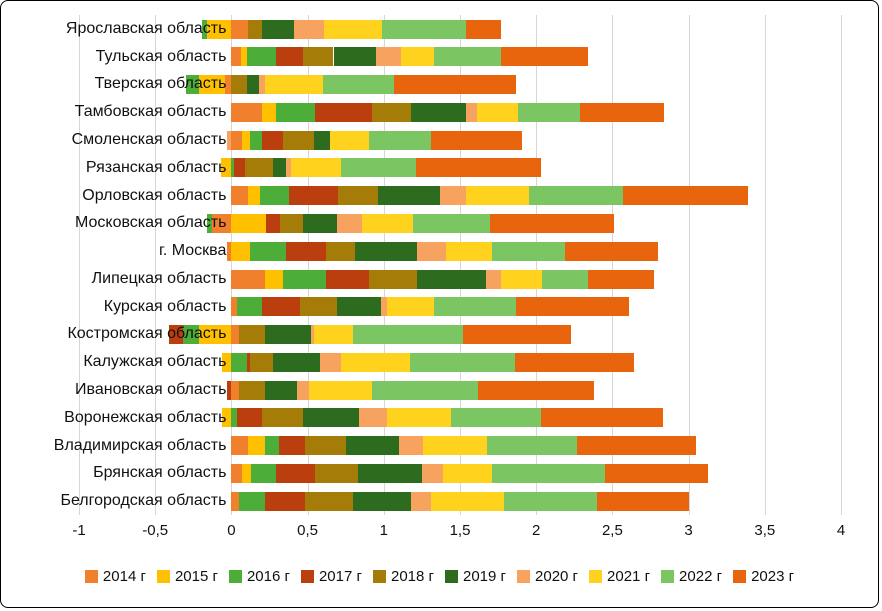  Describe the element at coordinates (143, 501) in the screenshot. I see `category-label: Белгородская область` at that location.